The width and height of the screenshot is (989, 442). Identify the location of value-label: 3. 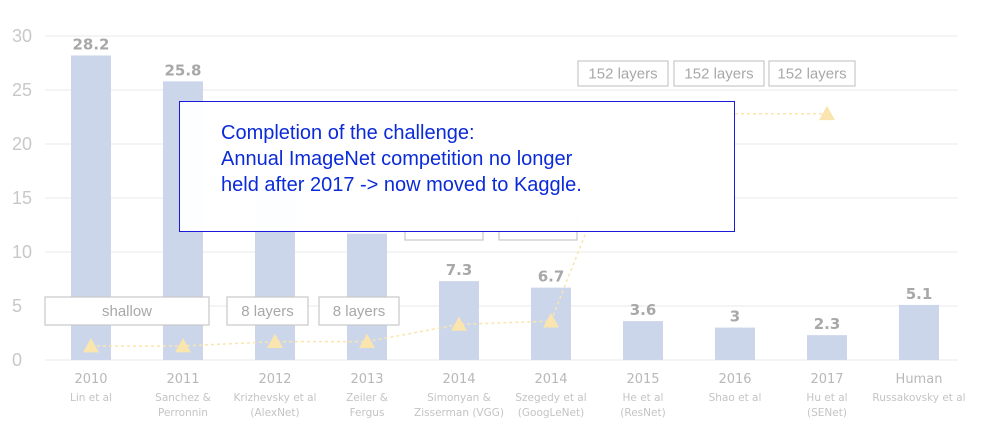
(735, 317).